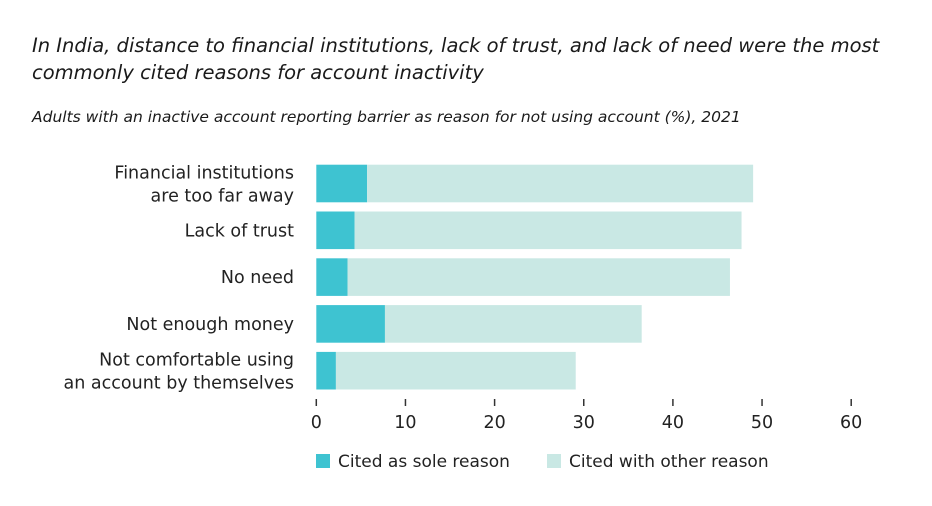  Describe the element at coordinates (673, 423) in the screenshot. I see `x-tick-label: 40` at that location.